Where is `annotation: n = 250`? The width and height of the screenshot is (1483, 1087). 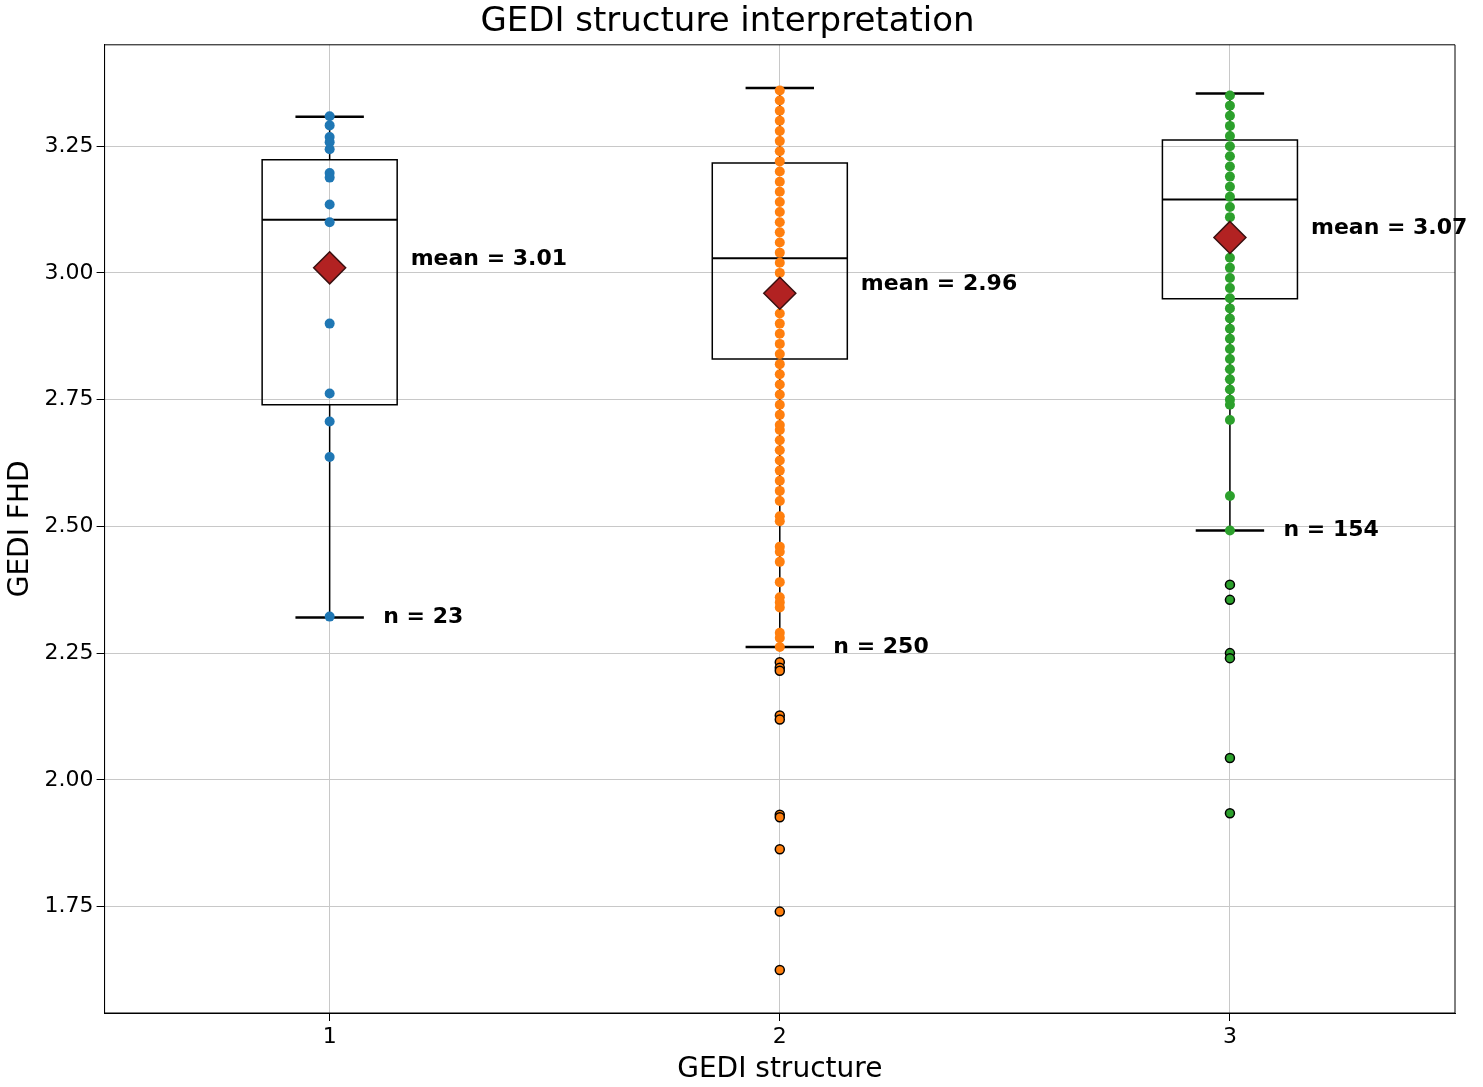
annotation: n = 250 is located at coordinates (881, 645).